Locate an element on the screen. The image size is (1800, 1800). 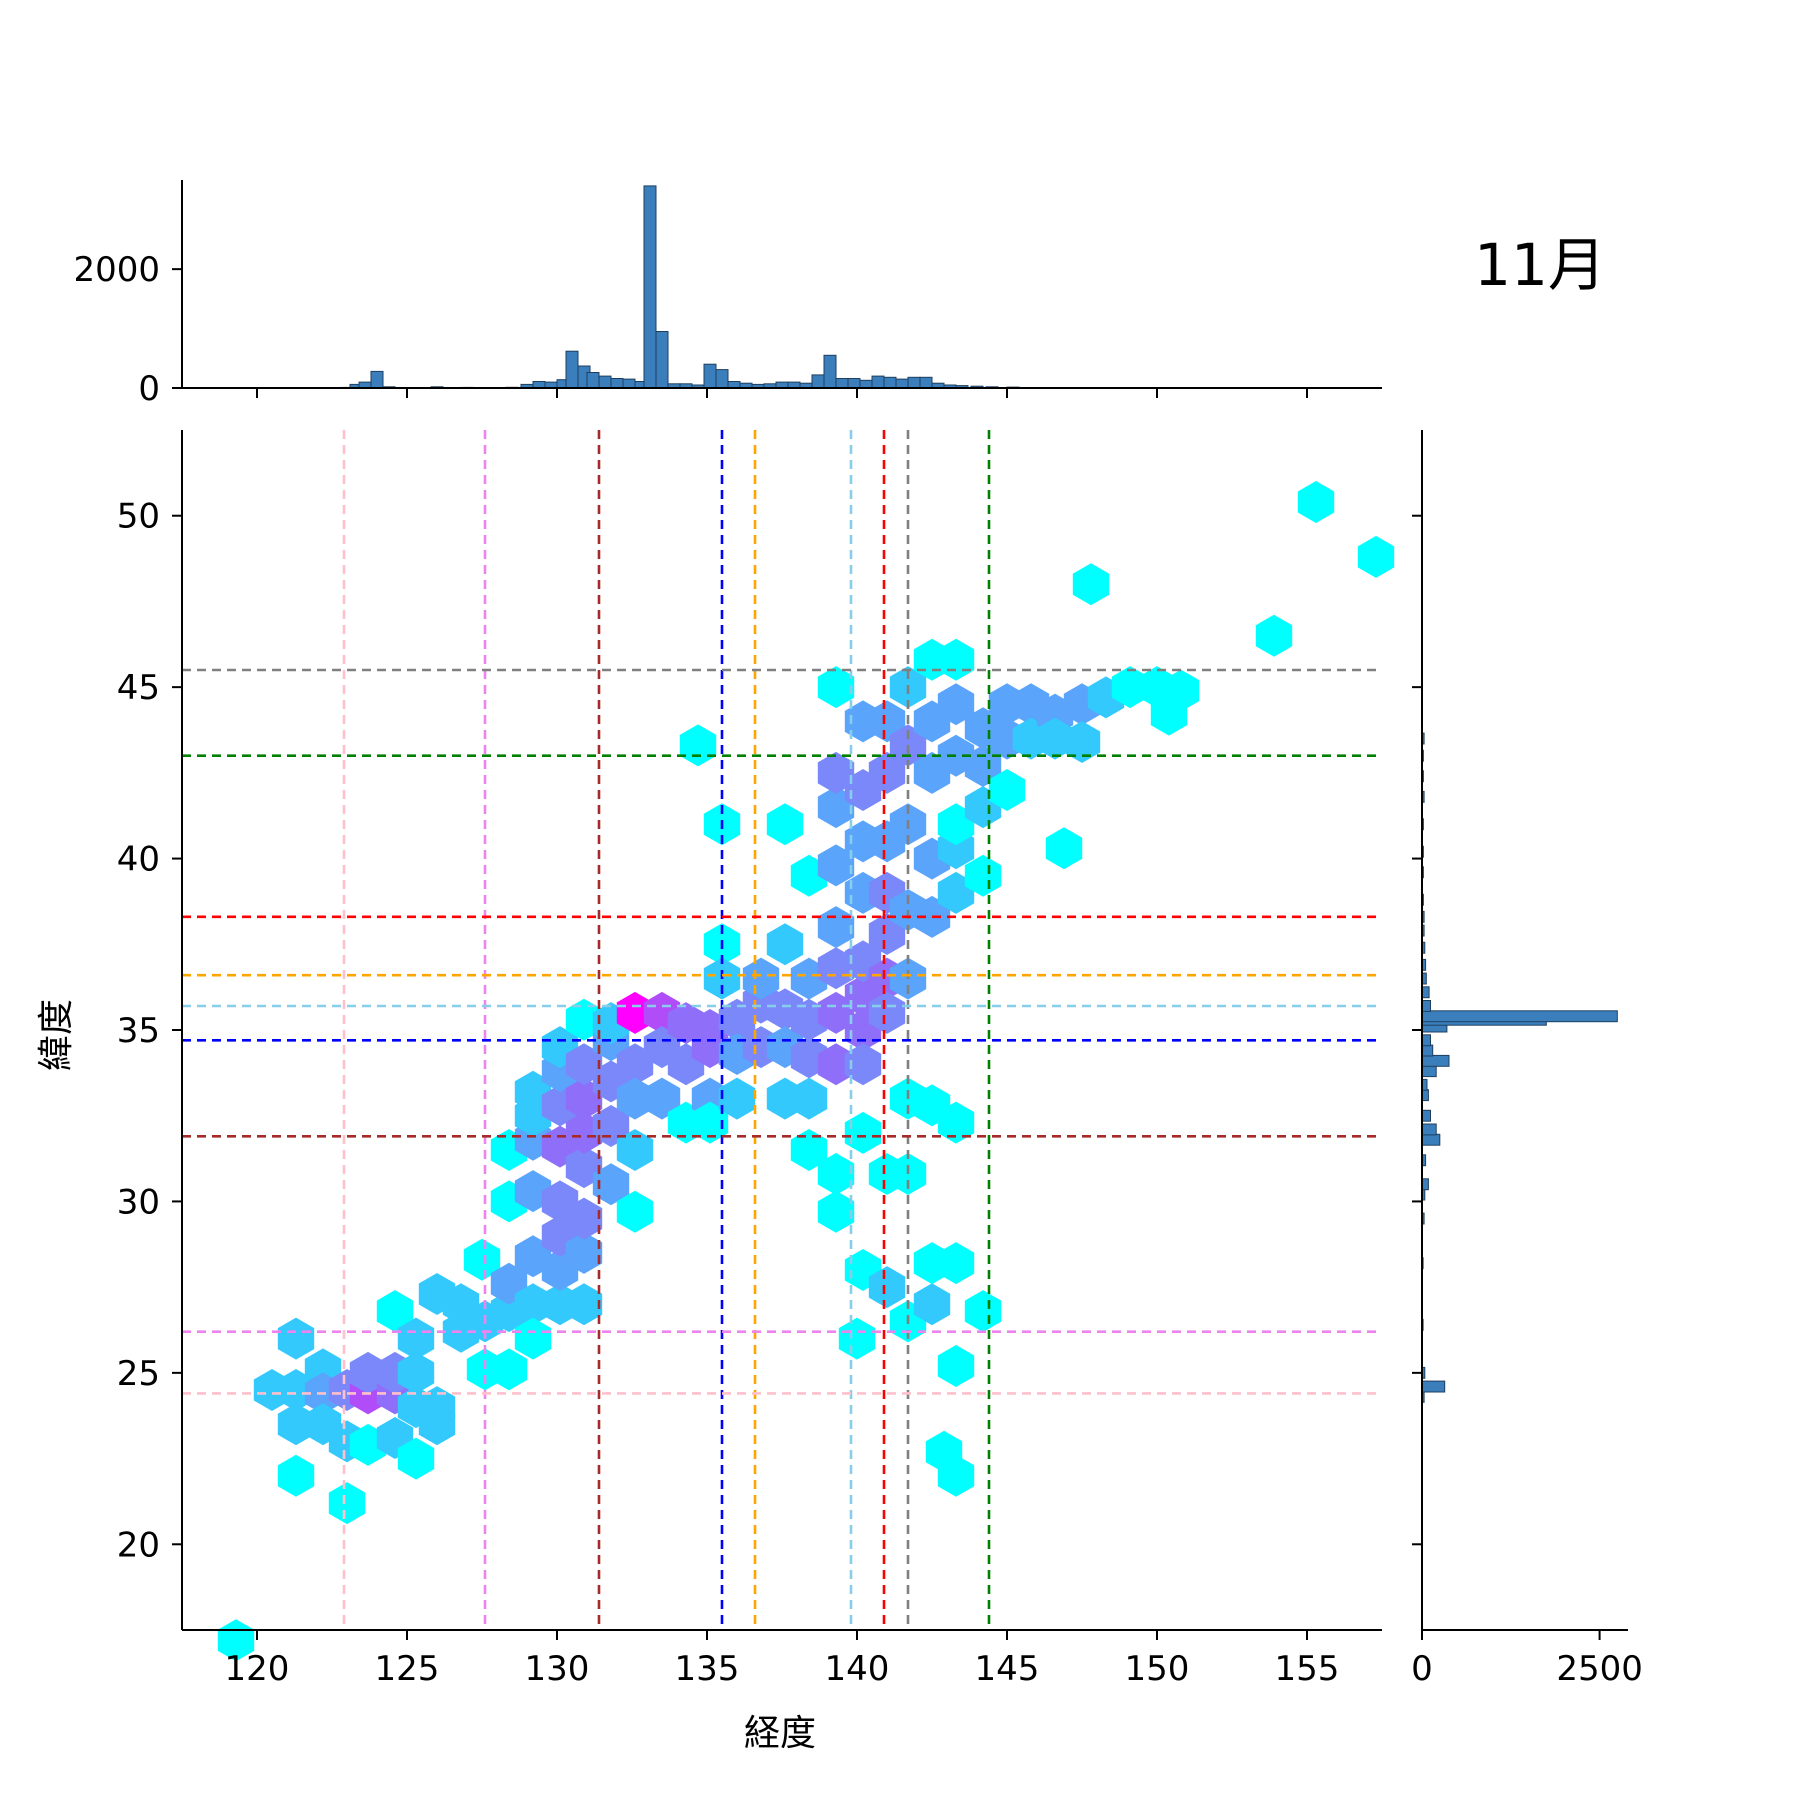
y-tick-label: 35 is located at coordinates (138, 1031).